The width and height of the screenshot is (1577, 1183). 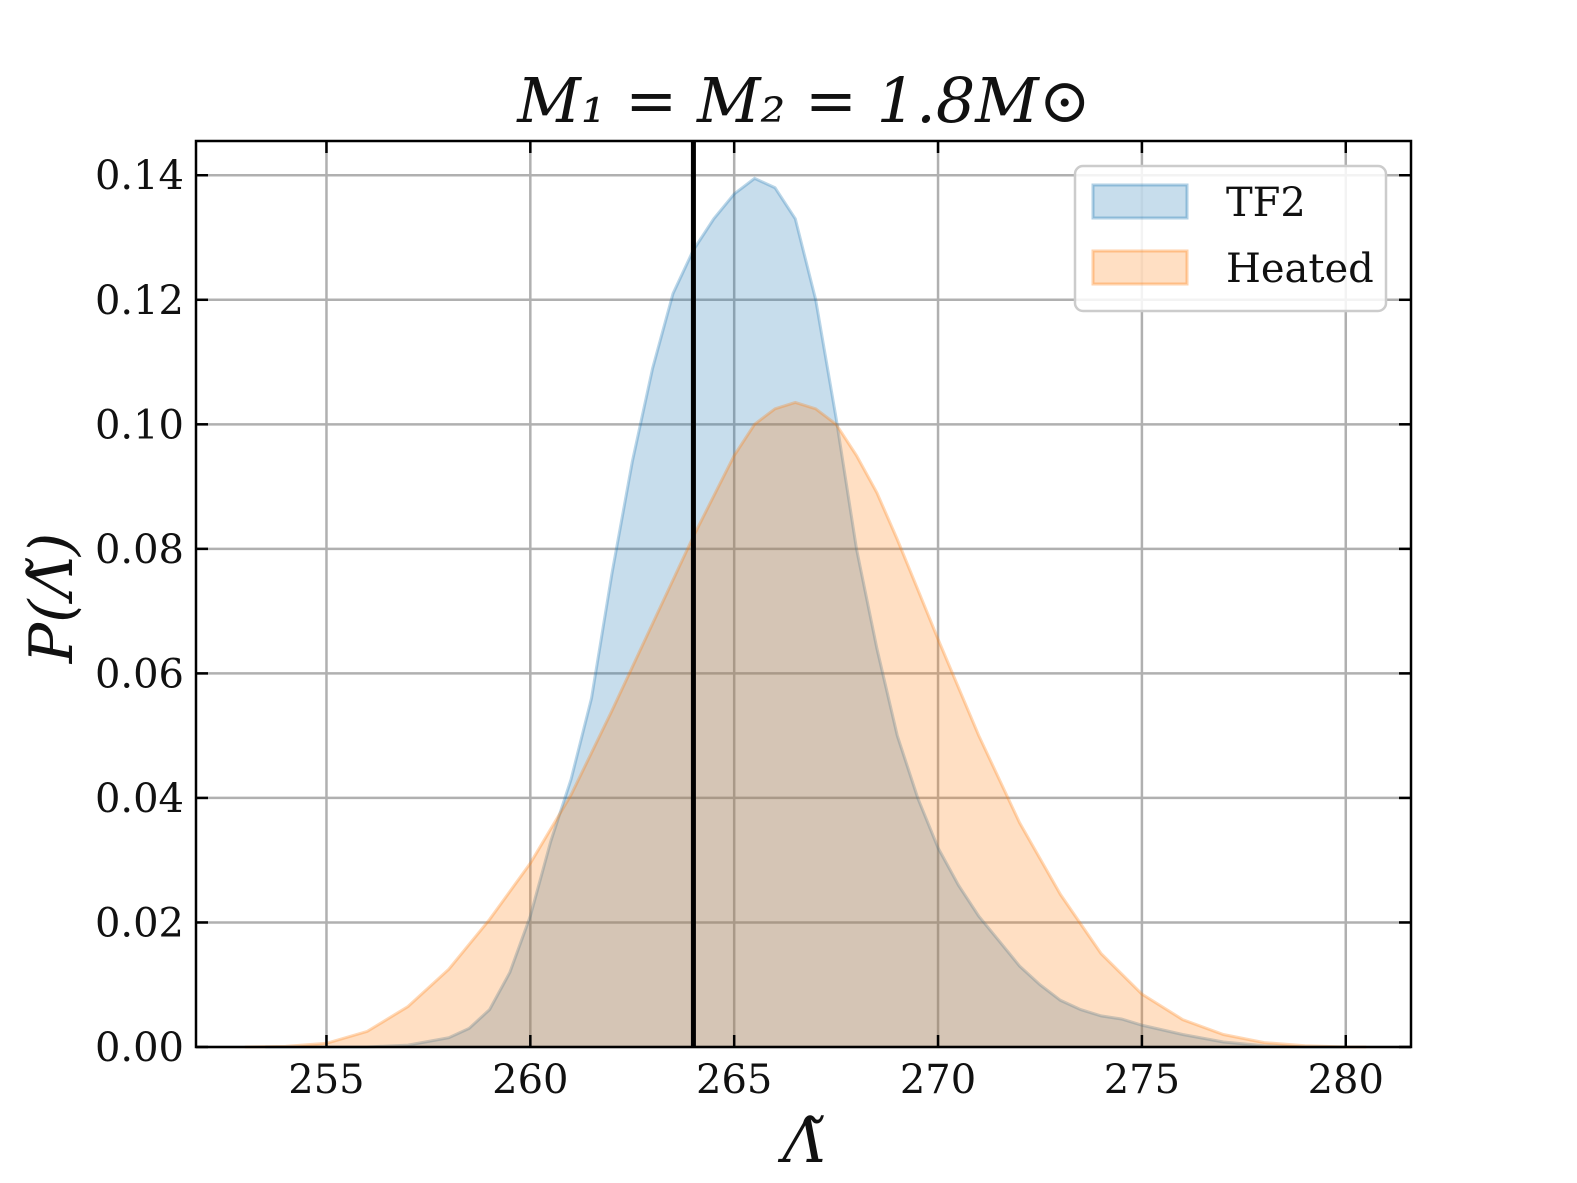 I want to click on chart-title: M₁ = M₂ = 1.8M⊙, so click(x=803, y=100).